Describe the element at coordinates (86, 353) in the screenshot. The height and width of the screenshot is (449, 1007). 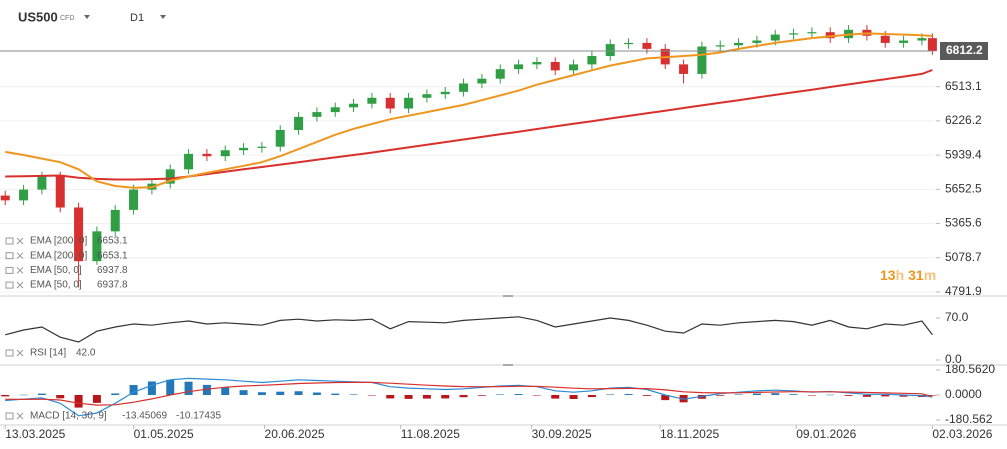
I see `legend-value: 42.0` at that location.